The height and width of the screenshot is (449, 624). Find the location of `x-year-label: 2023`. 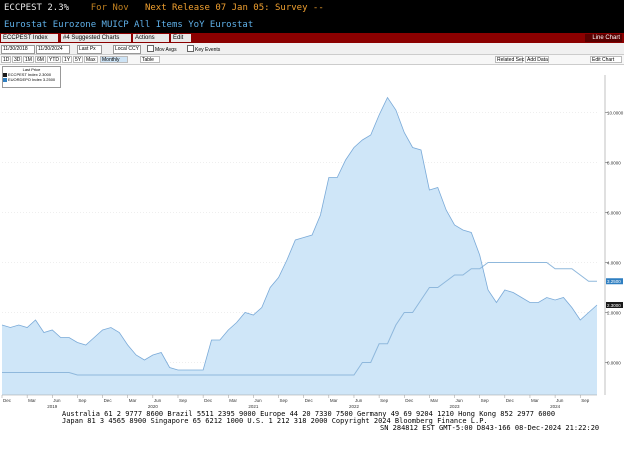

x-year-label: 2023 is located at coordinates (455, 406).